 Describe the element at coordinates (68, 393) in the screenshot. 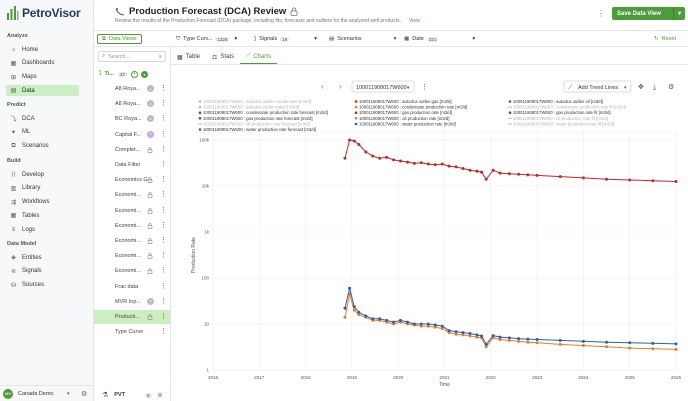

I see `chevron-down-icon: ▾` at that location.